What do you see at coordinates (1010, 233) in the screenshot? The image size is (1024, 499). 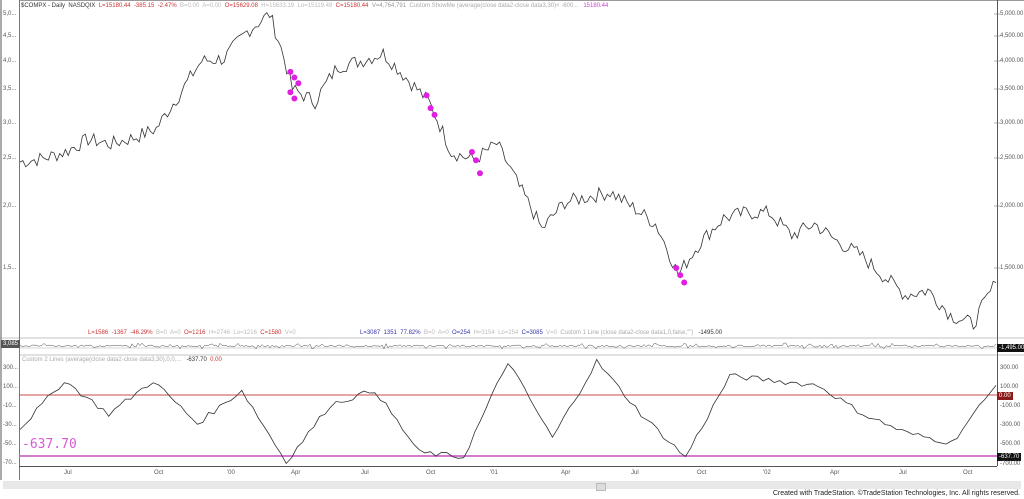 I see `right-price-axis` at bounding box center [1010, 233].